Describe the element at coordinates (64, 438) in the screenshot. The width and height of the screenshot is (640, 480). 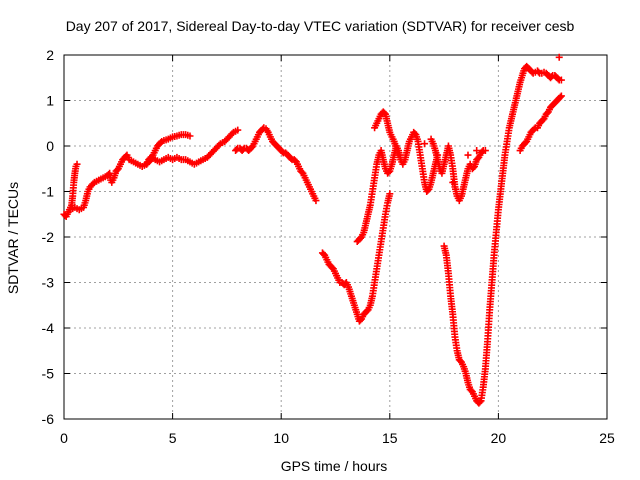
I see `x-tick-label: 0` at that location.